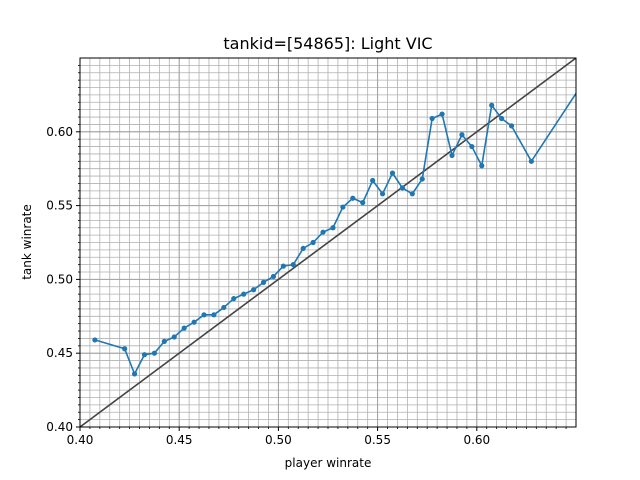 This screenshot has width=640, height=480. What do you see at coordinates (179, 440) in the screenshot?
I see `x-tick-label: 0.45` at bounding box center [179, 440].